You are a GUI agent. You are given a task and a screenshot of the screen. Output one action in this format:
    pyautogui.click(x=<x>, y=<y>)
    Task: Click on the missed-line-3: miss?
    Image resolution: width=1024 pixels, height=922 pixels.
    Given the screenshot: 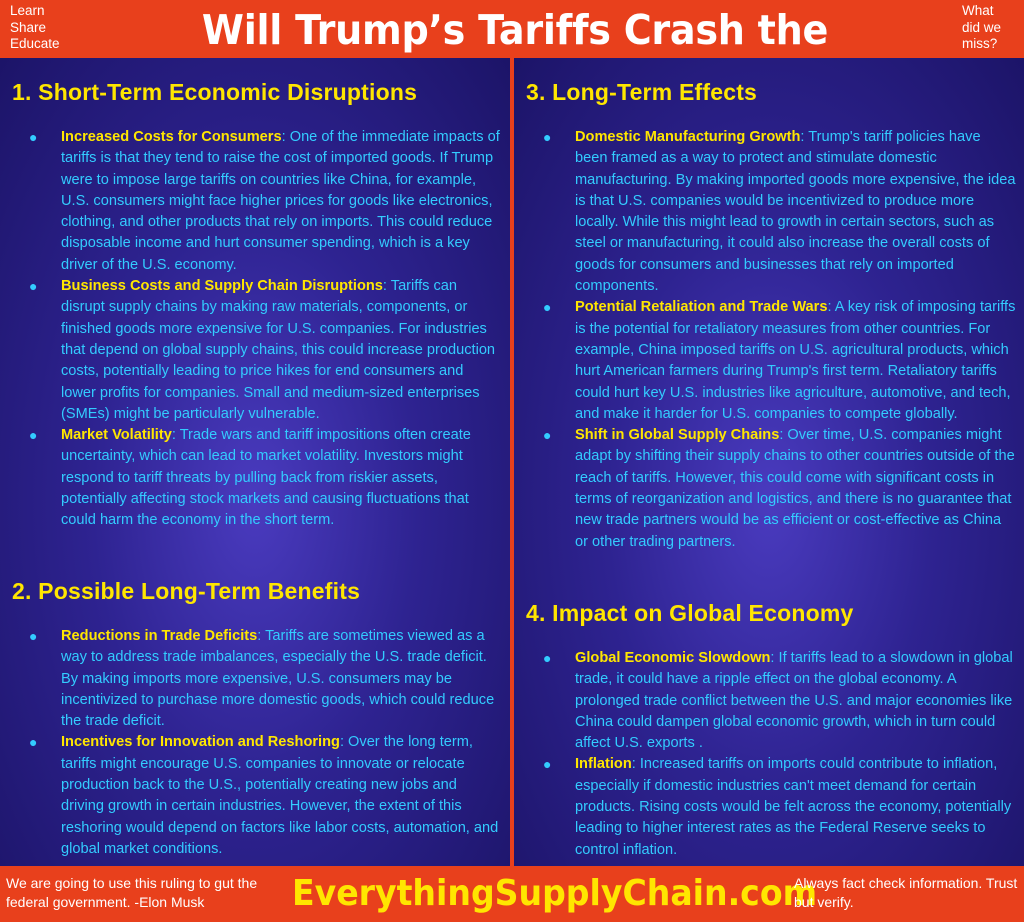 What is the action you would take?
    pyautogui.click(x=980, y=43)
    